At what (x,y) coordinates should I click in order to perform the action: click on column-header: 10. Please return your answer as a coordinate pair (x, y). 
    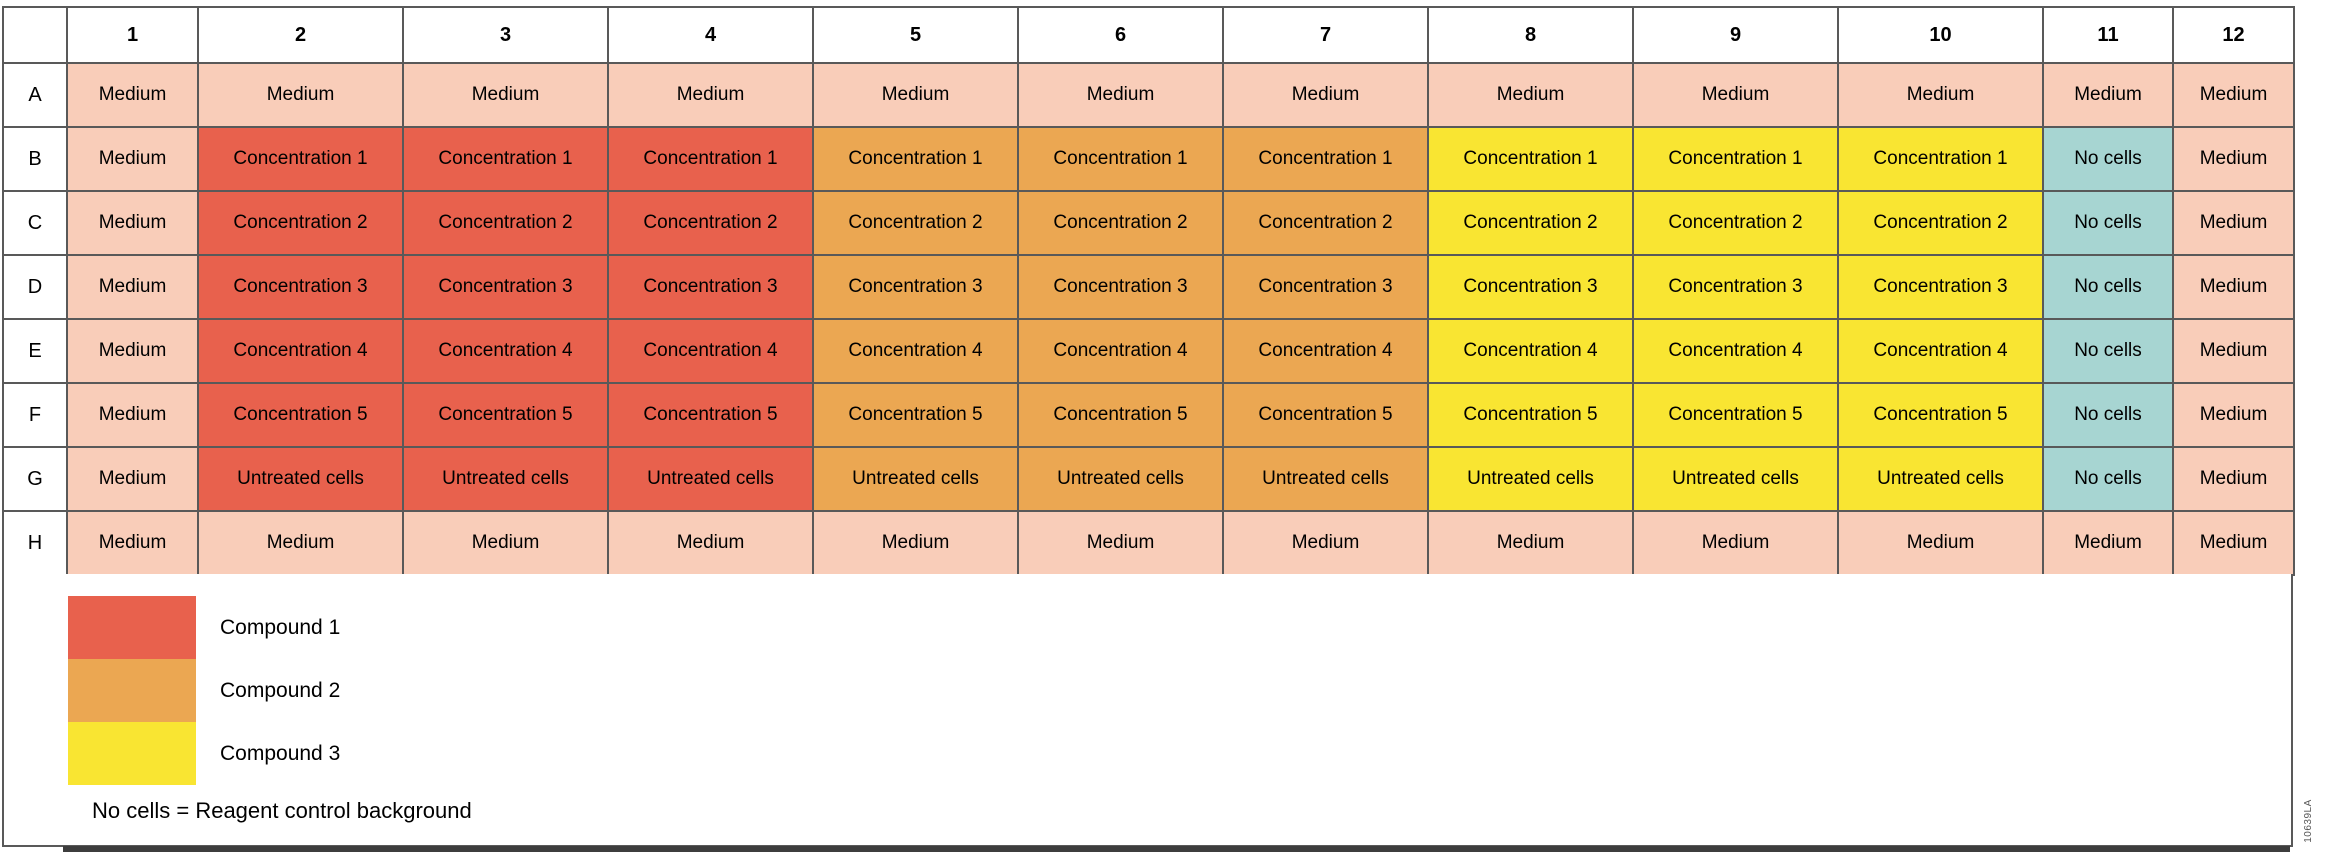
    Looking at the image, I should click on (1940, 35).